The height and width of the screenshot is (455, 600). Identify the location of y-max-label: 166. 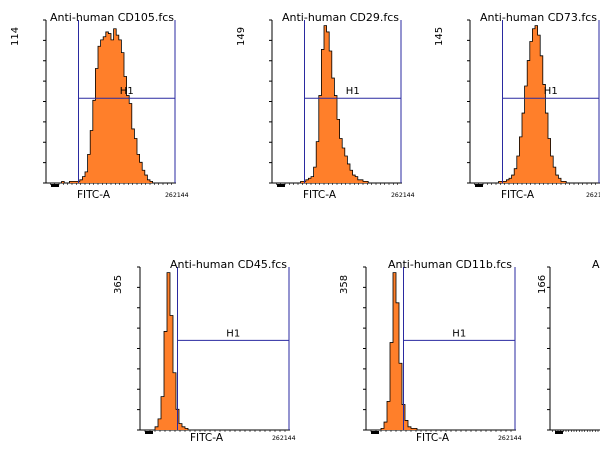
(542, 284).